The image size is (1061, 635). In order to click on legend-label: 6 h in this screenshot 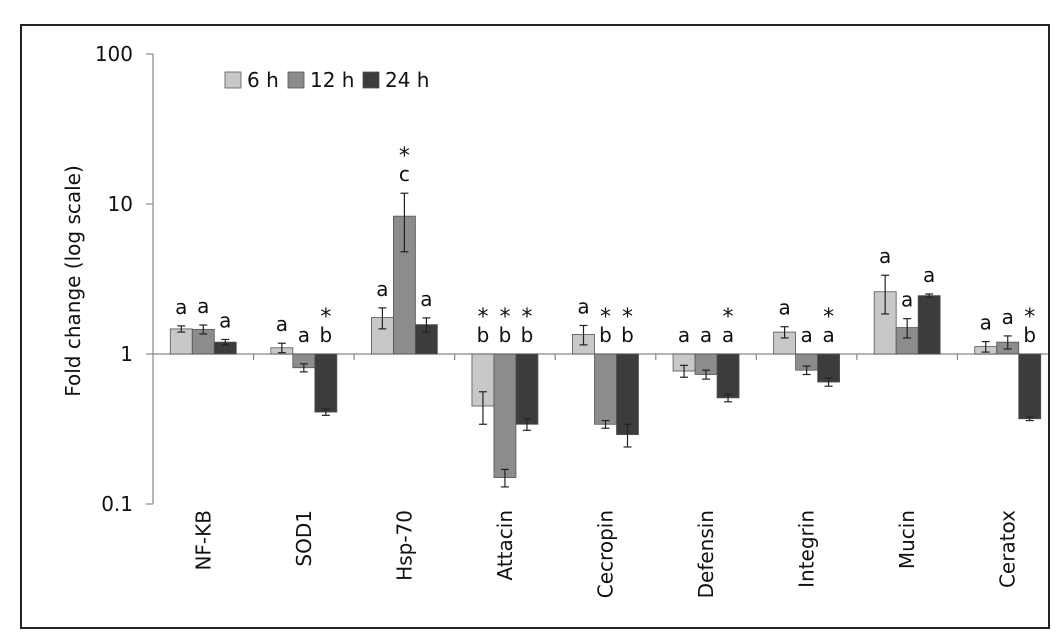, I will do `click(263, 80)`.